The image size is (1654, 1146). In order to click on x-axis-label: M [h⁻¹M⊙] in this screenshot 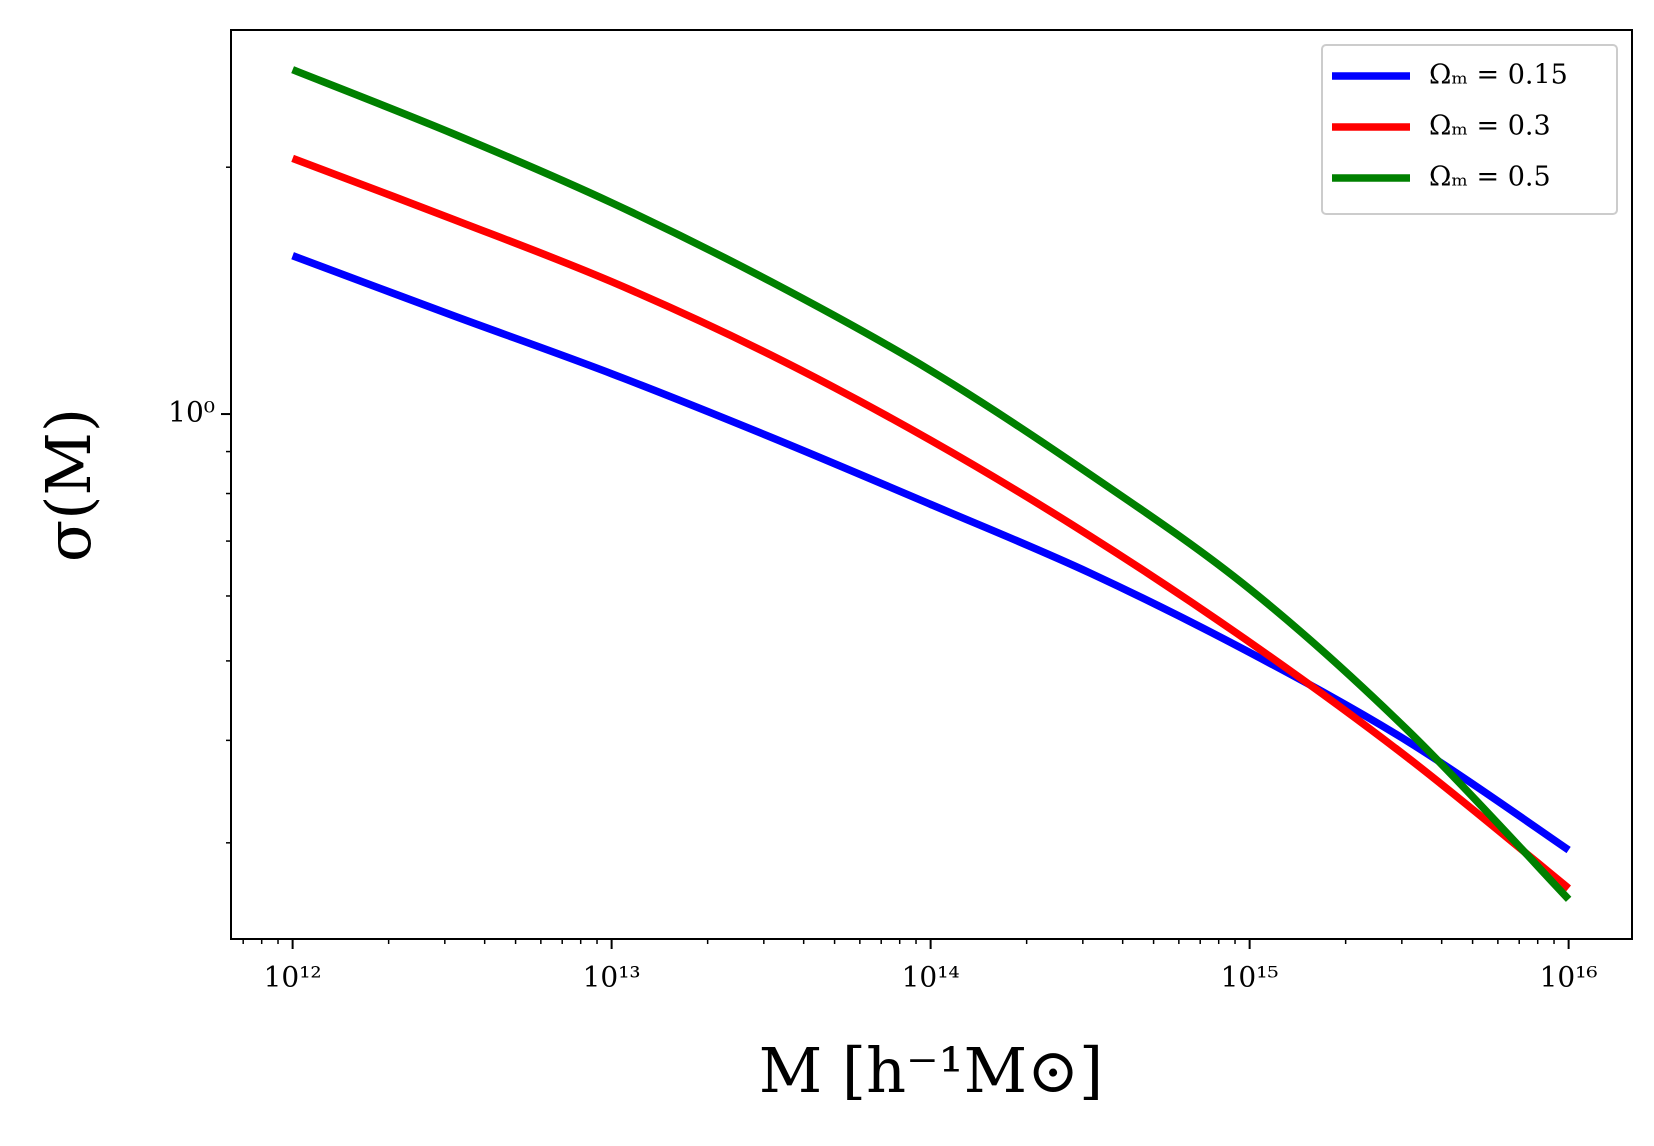, I will do `click(931, 1070)`.